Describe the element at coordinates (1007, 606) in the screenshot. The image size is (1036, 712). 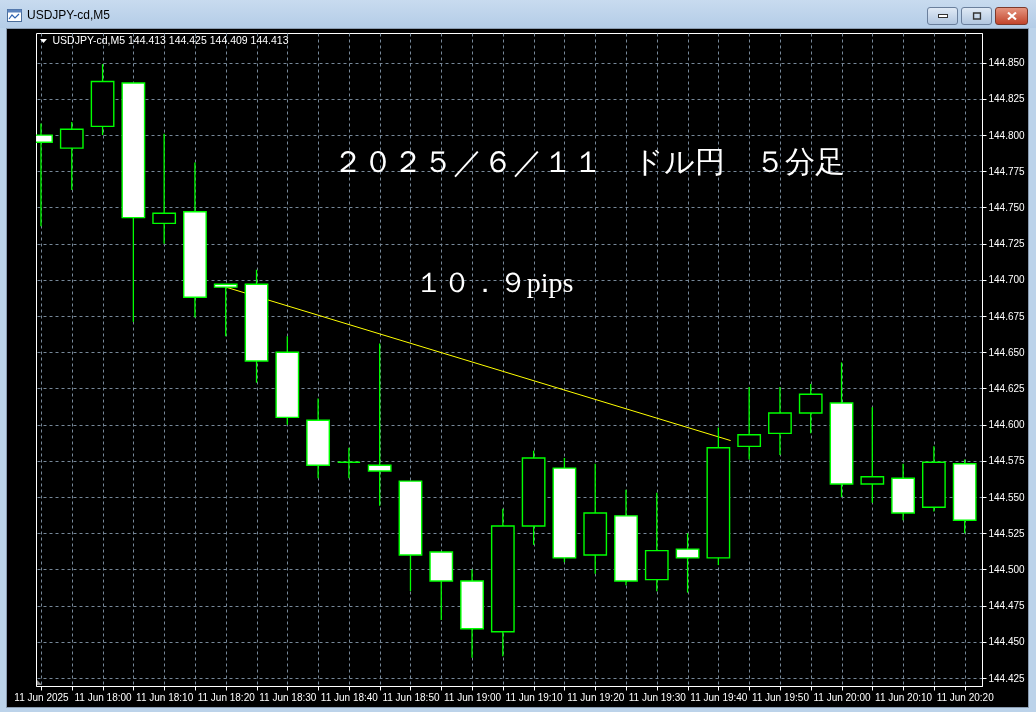
I see `y-tick-label: 144.475` at that location.